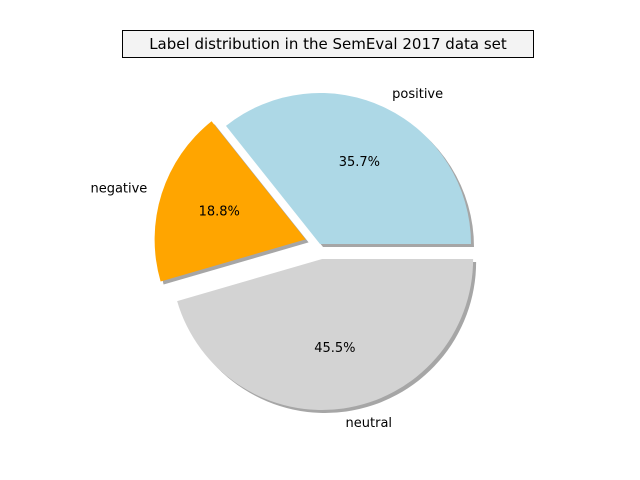 Image resolution: width=640 pixels, height=480 pixels. I want to click on slice-pct-positive: 35.7%, so click(359, 162).